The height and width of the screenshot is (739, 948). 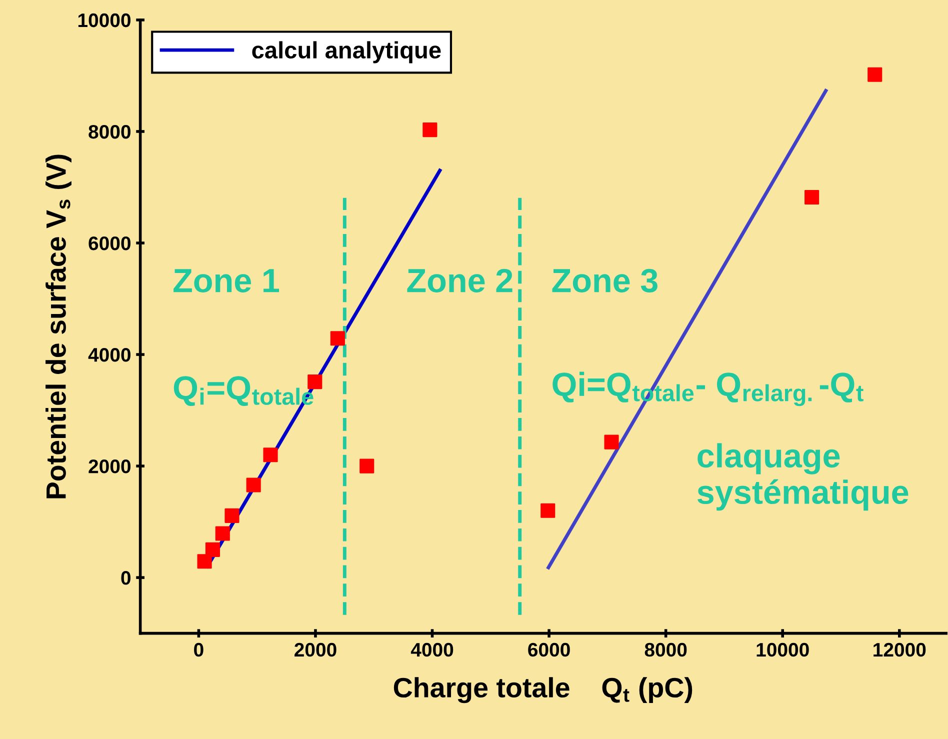 What do you see at coordinates (900, 649) in the screenshot?
I see `x-tick-label: 12000` at bounding box center [900, 649].